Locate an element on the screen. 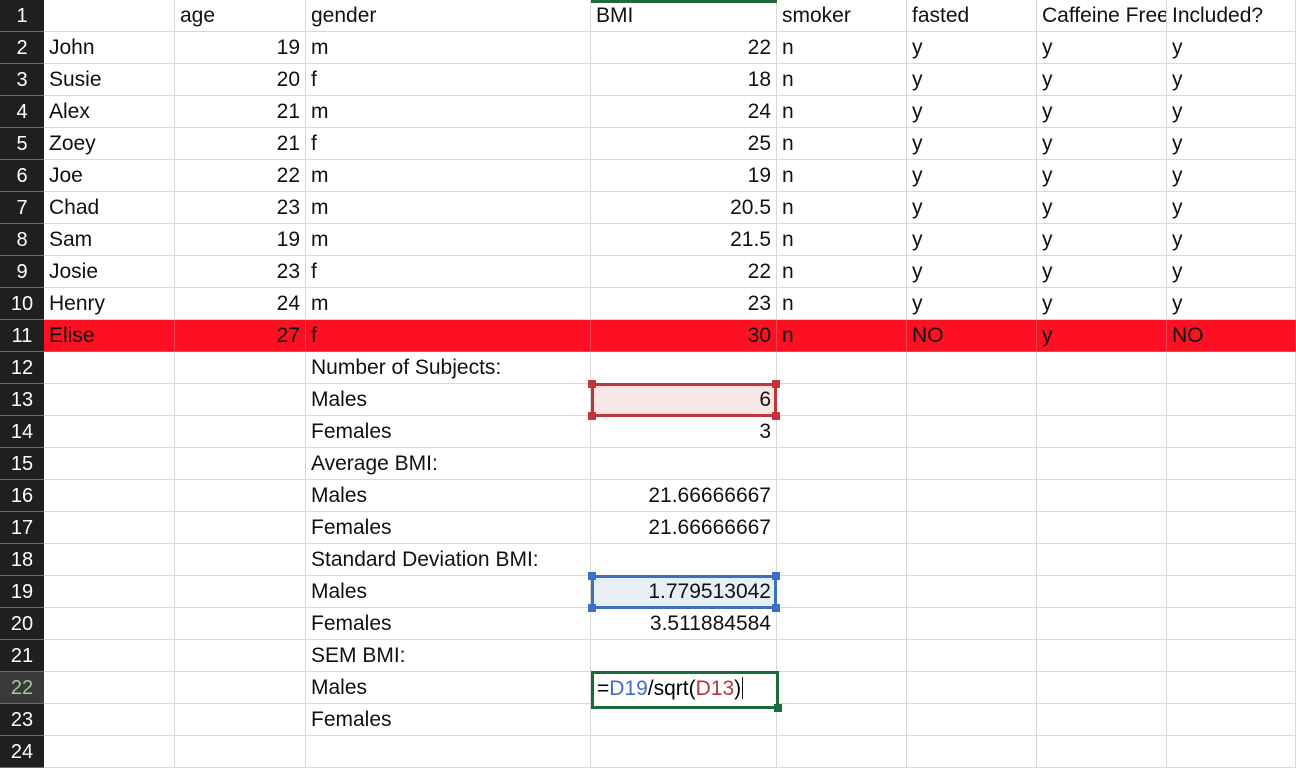 This screenshot has height=770, width=1296. row-header: 19 is located at coordinates (22, 592).